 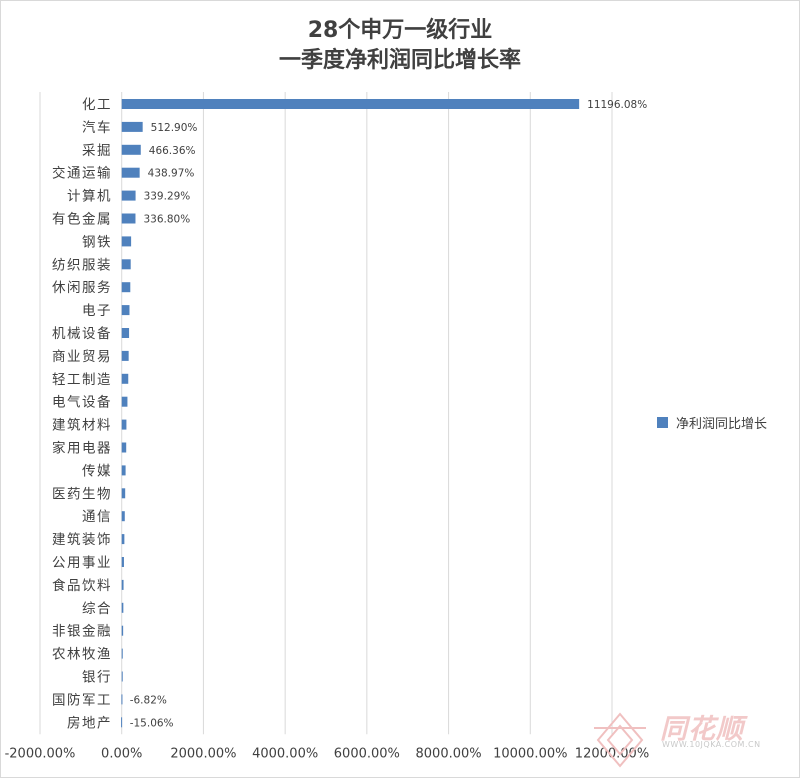 What do you see at coordinates (617, 105) in the screenshot?
I see `data-label: 11196.08%` at bounding box center [617, 105].